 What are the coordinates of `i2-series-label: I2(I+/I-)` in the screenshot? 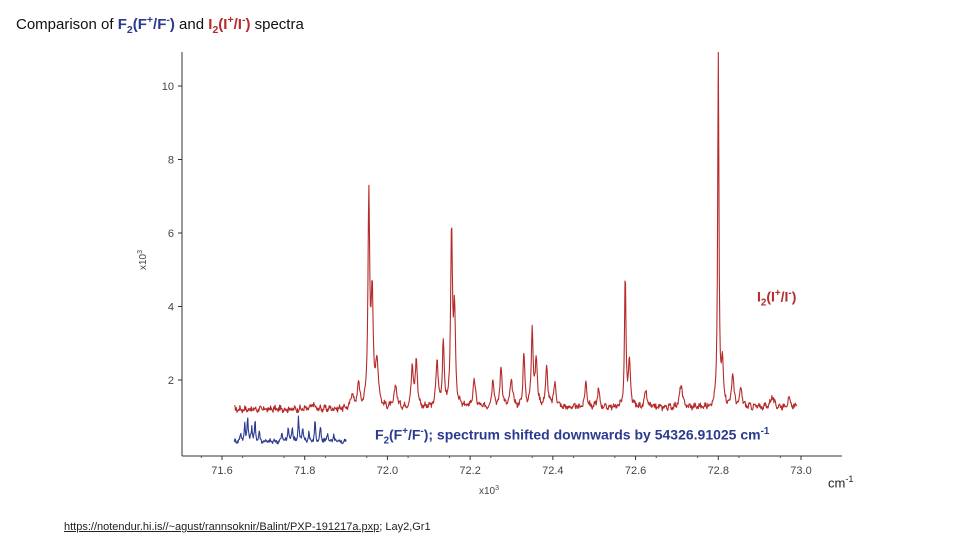 It's located at (776, 298).